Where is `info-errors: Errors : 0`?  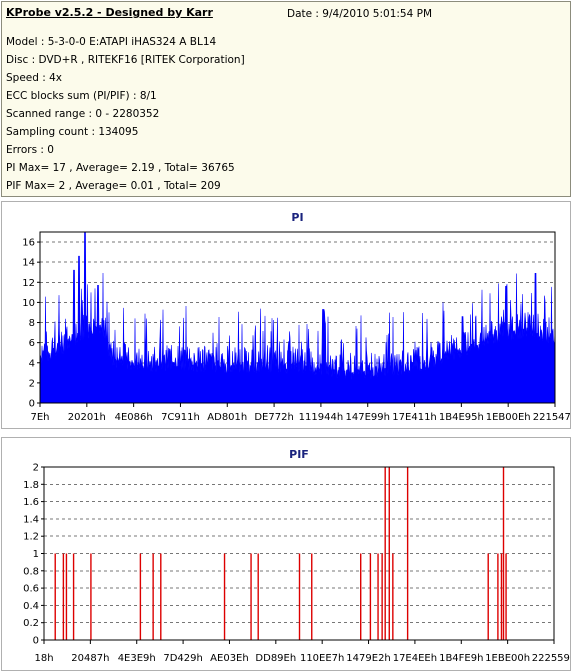 info-errors: Errors : 0 is located at coordinates (30, 150).